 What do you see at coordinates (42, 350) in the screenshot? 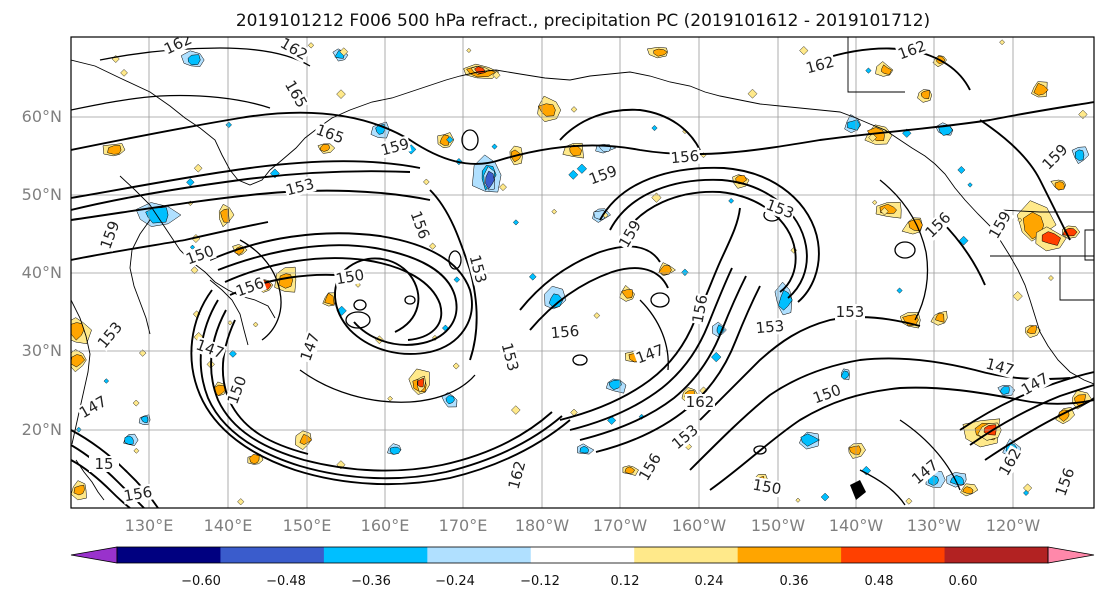
I see `lat-label: 30°N` at bounding box center [42, 350].